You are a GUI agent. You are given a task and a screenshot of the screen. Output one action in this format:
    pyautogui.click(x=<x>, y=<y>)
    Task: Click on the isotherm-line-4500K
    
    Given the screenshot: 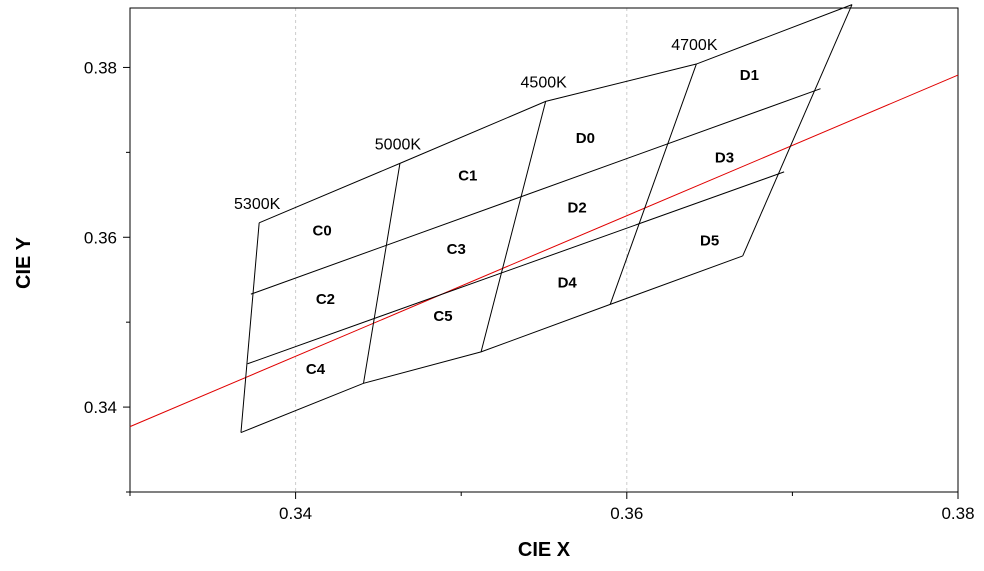 What is the action you would take?
    pyautogui.click(x=513, y=227)
    